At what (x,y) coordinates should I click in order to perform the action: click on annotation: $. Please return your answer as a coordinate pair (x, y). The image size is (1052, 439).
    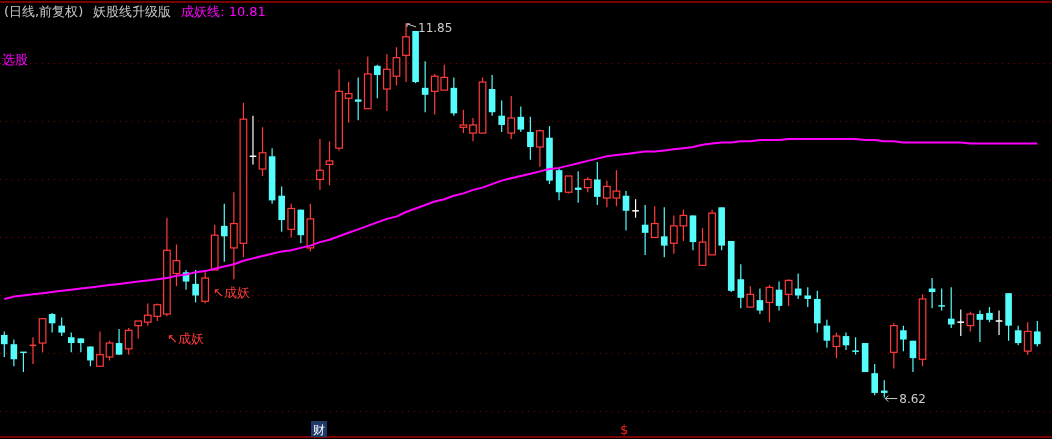
    Looking at the image, I should click on (624, 429).